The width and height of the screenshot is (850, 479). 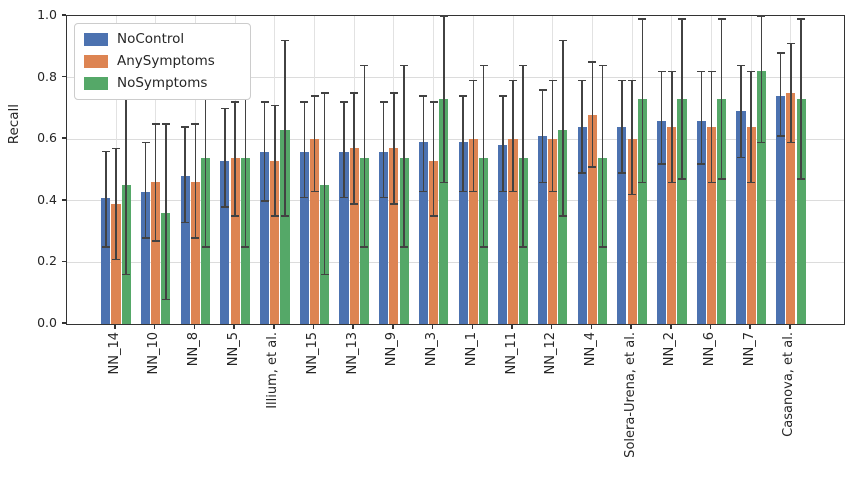 I want to click on x-tick-label: NN_2, so click(x=670, y=349).